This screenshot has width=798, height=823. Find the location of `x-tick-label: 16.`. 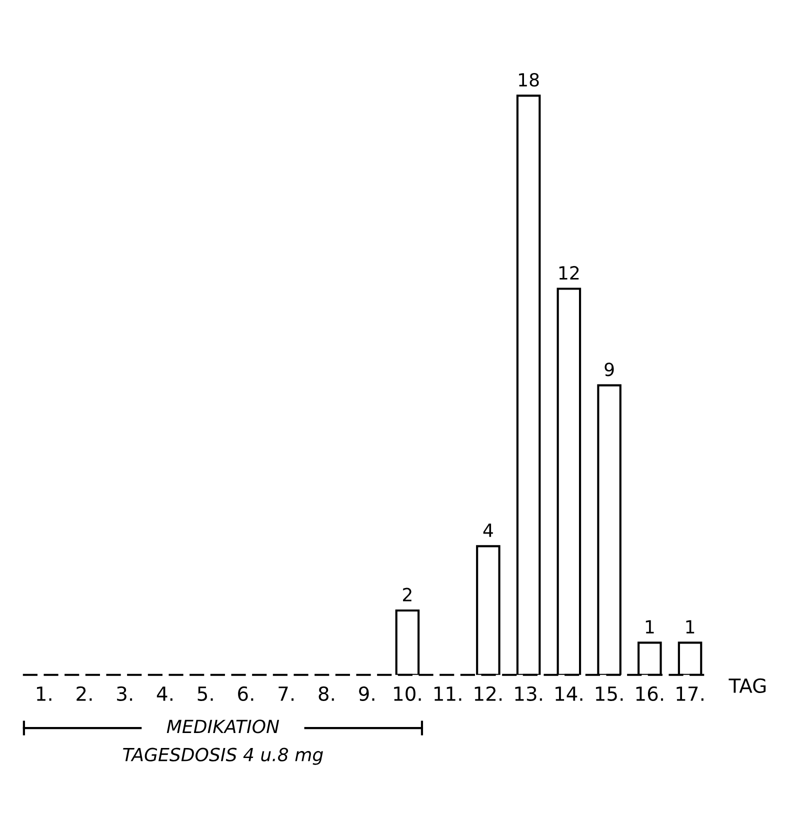

x-tick-label: 16. is located at coordinates (650, 694).